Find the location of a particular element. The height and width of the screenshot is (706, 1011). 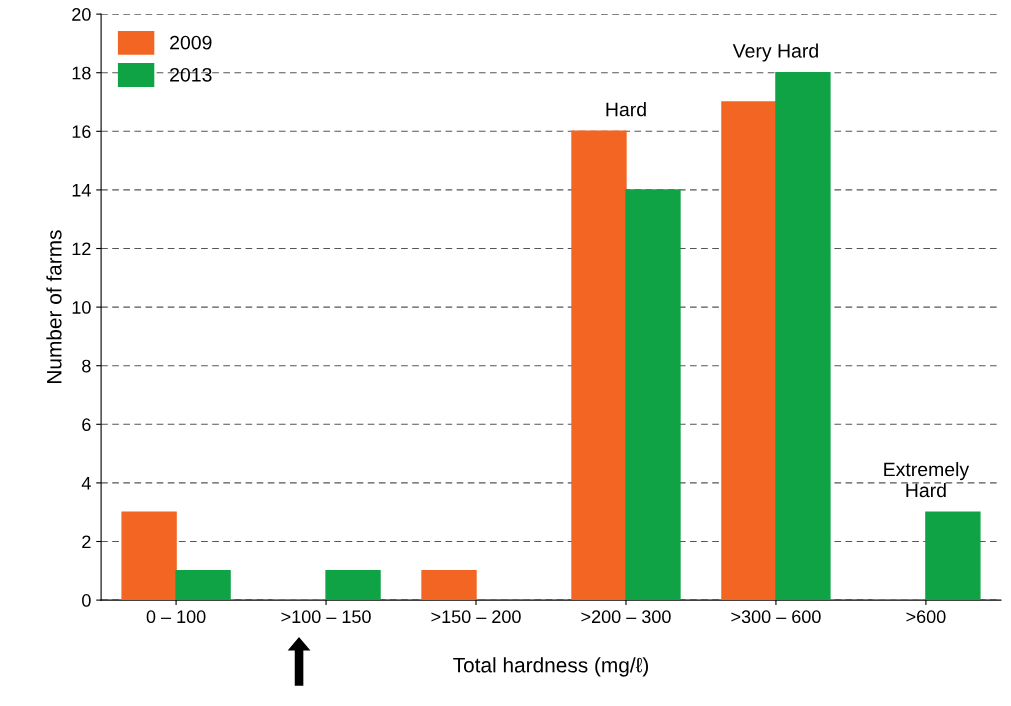

y-tick-label: 0 is located at coordinates (86, 600).